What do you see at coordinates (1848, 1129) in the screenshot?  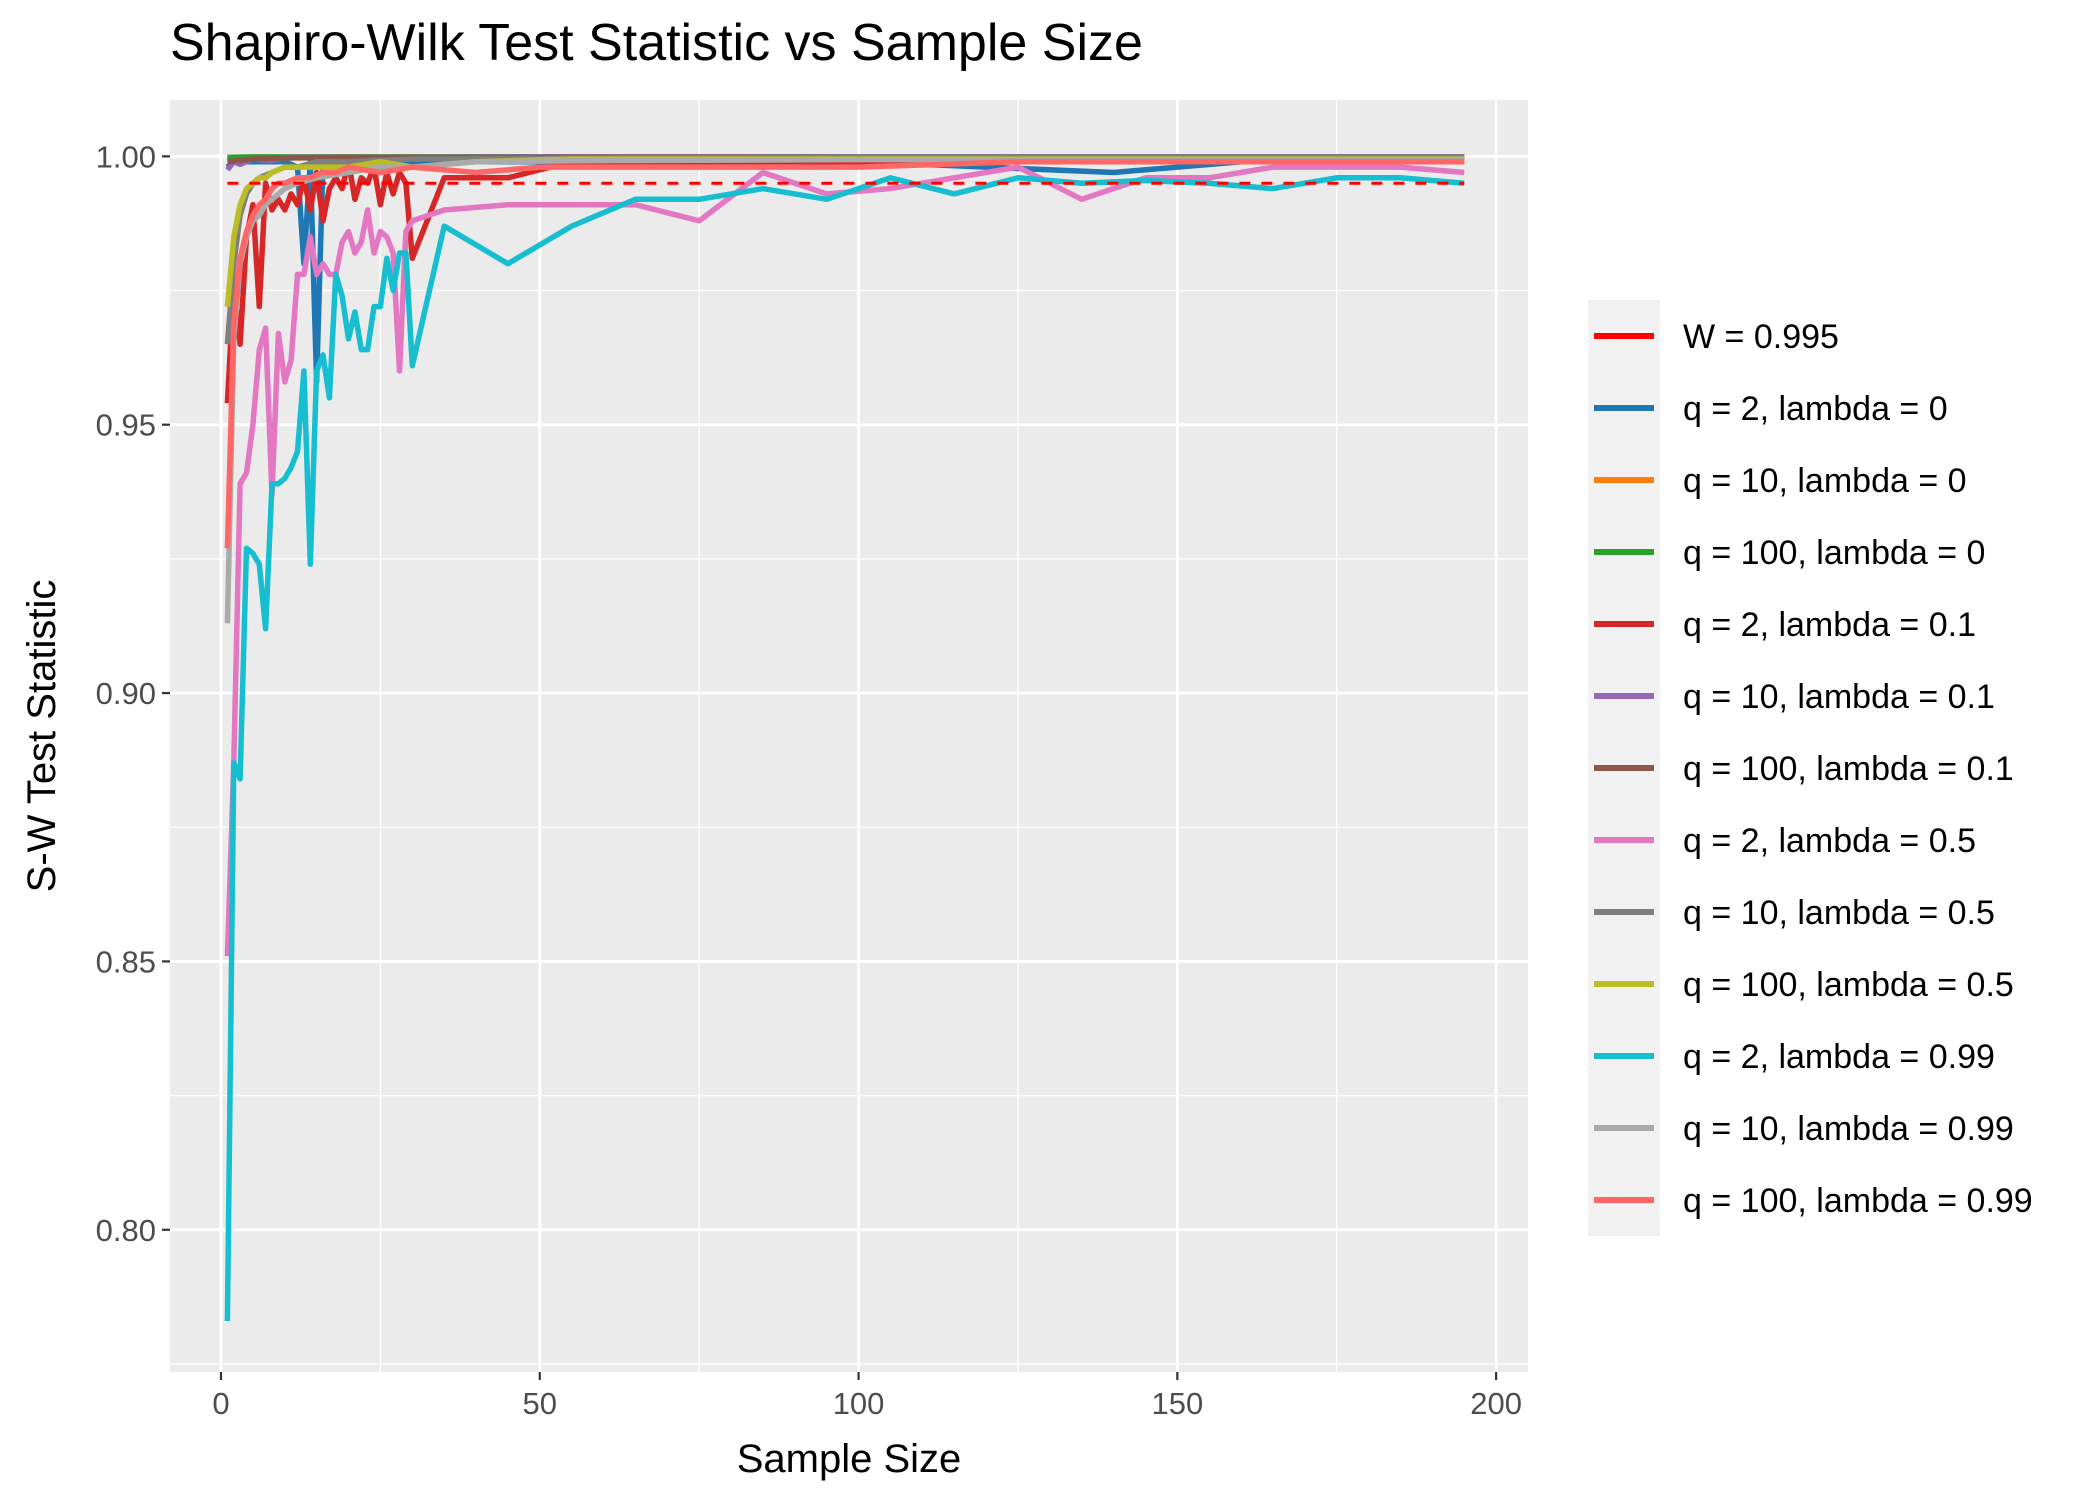 I see `legend-label: q = 10, lambda = 0.99` at bounding box center [1848, 1129].